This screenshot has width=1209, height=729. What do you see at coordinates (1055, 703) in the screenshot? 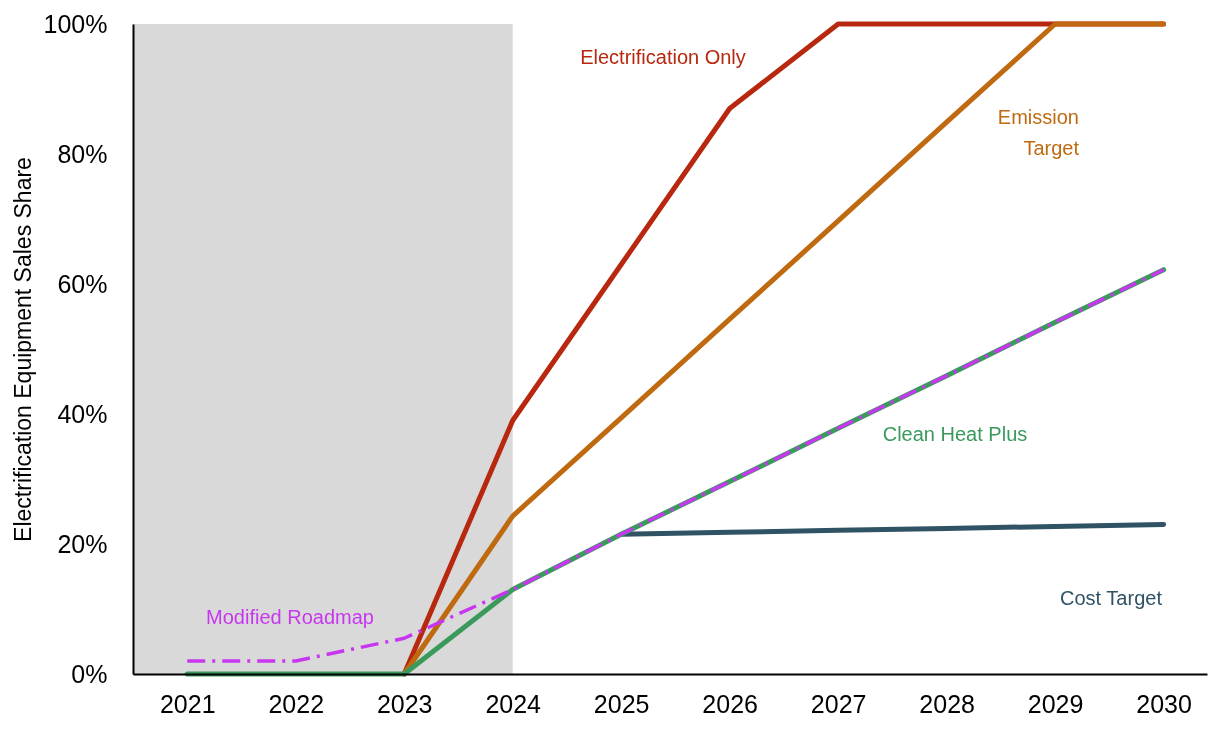
I see `x-tick-label: 2029` at bounding box center [1055, 703].